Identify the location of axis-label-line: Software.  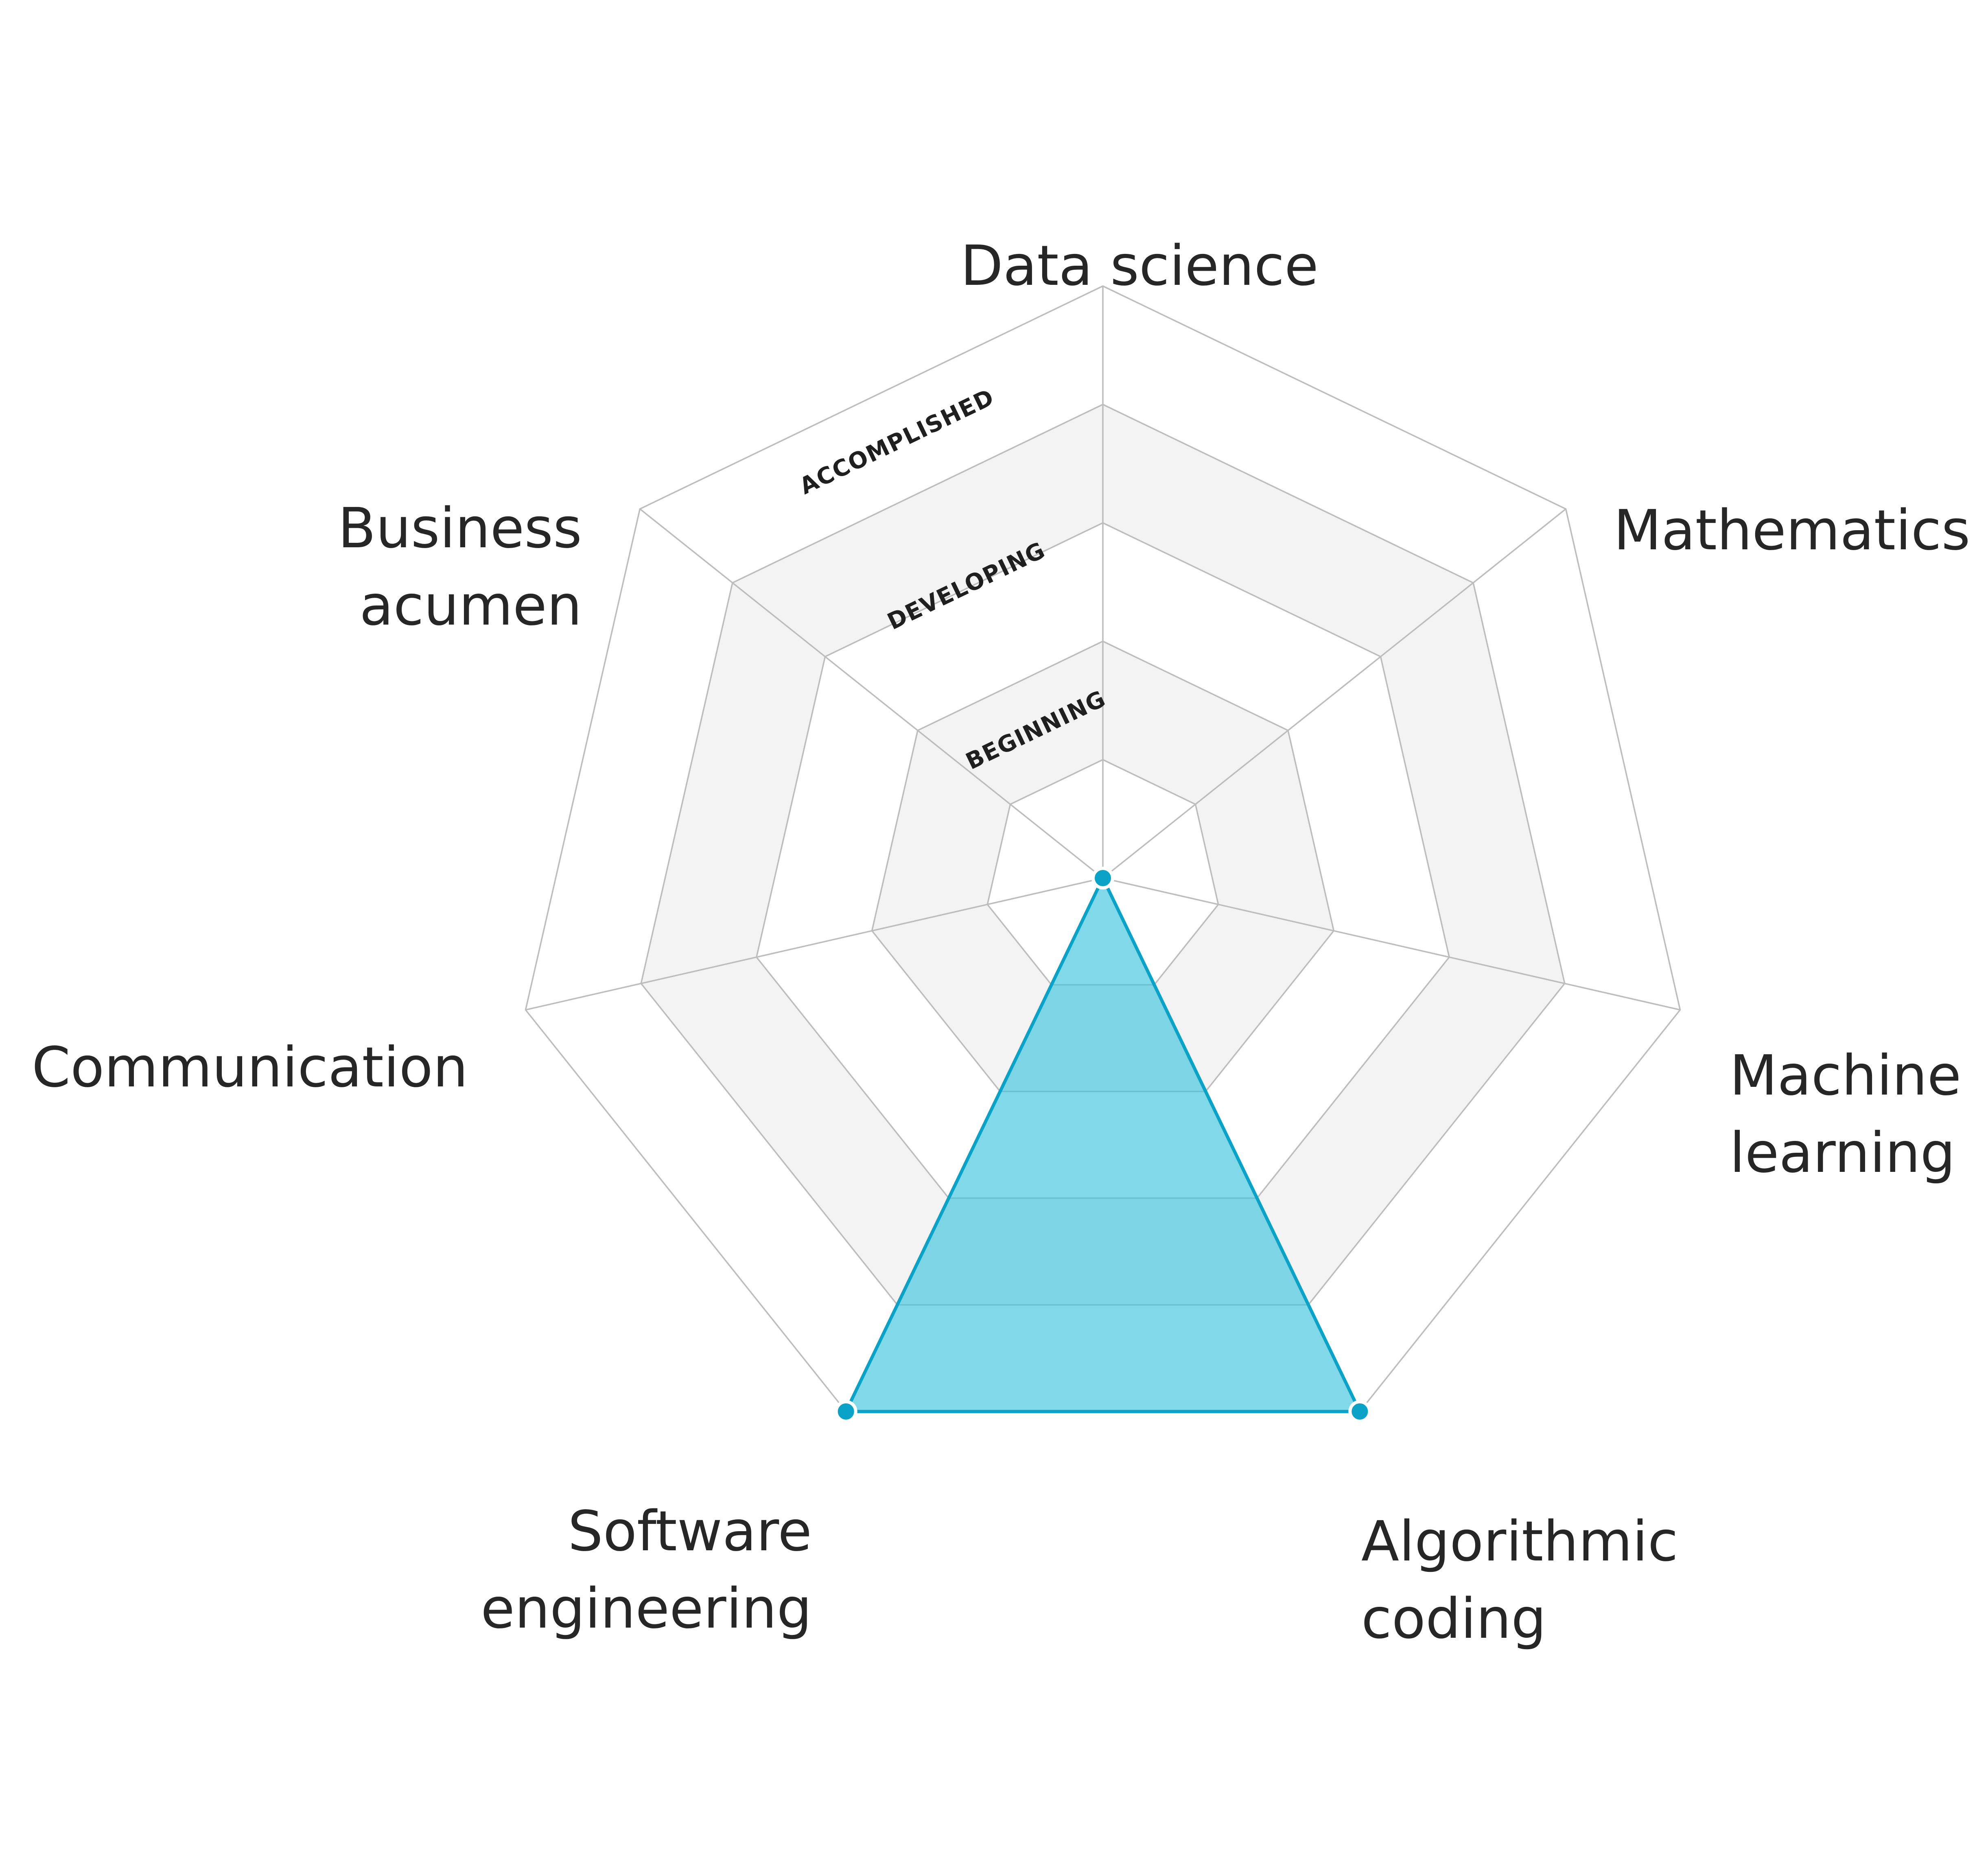
(690, 1531).